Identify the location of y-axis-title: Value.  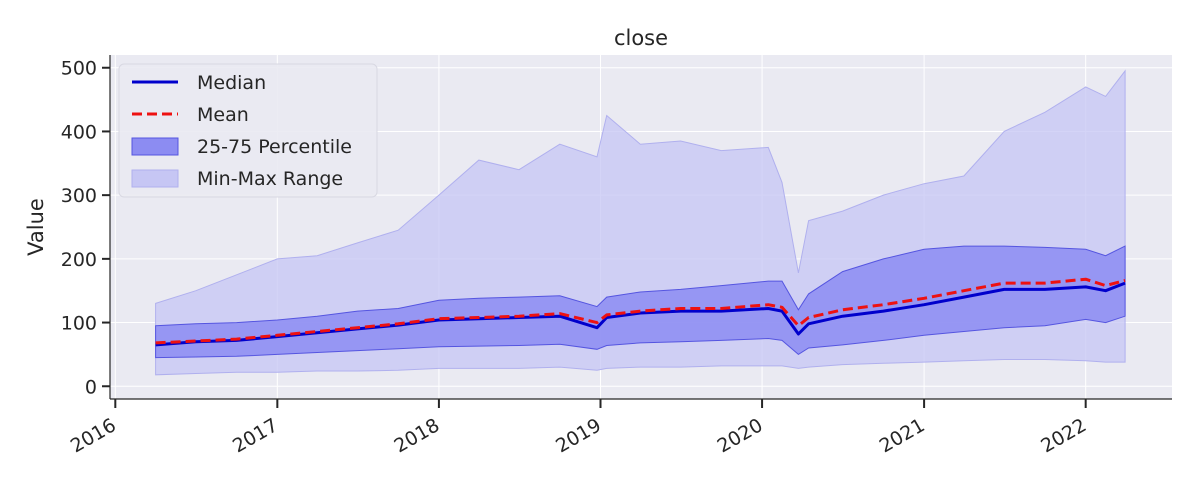
(36, 227).